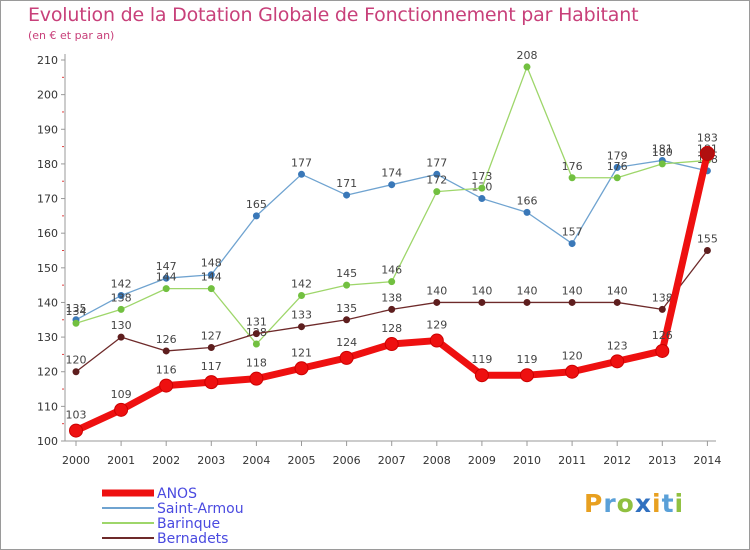 The image size is (750, 550). What do you see at coordinates (436, 325) in the screenshot?
I see `data-label: 129` at bounding box center [436, 325].